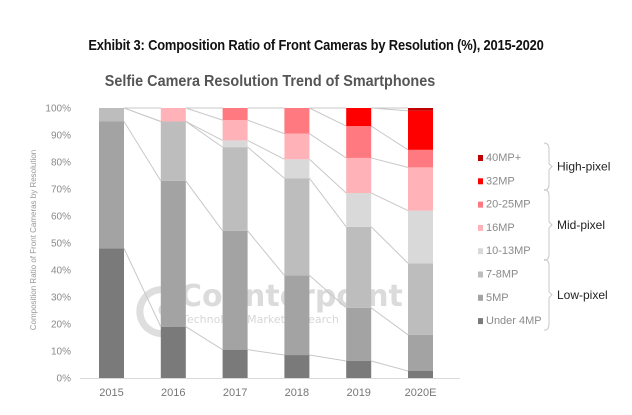 This screenshot has height=415, width=632. I want to click on bar-segment-under-4mp-2017, so click(235, 363).